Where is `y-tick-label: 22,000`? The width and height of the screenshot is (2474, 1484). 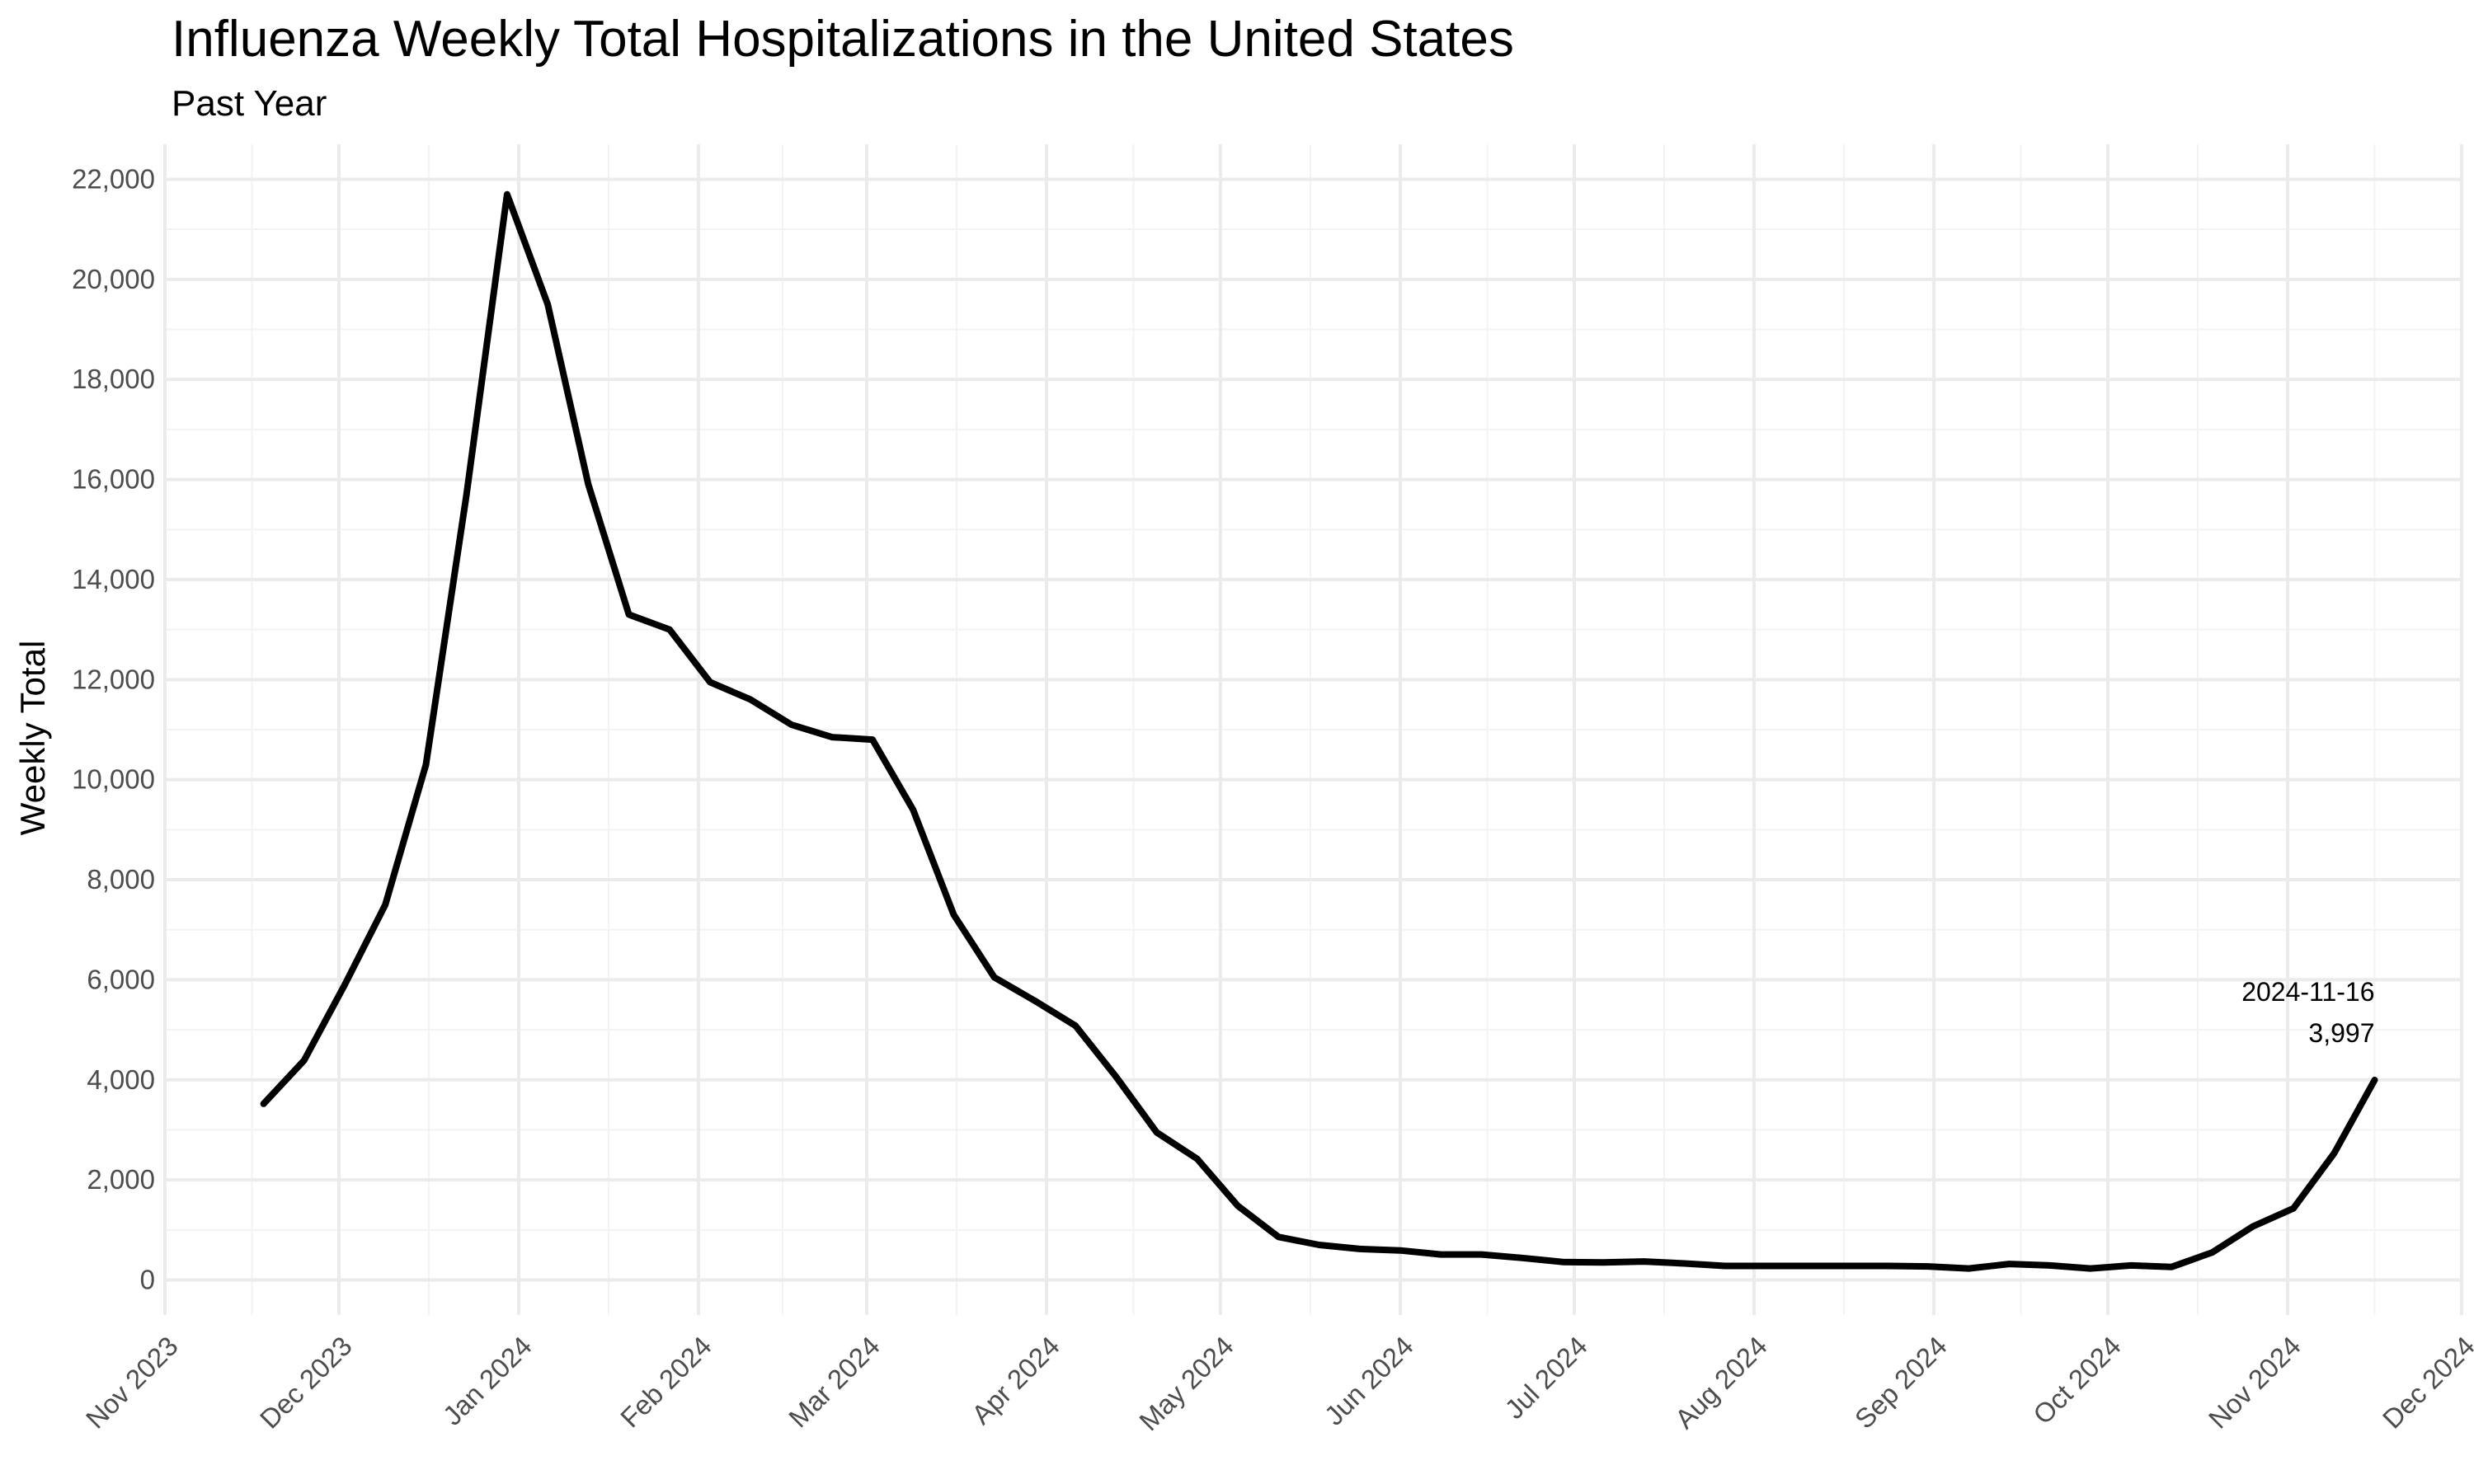
y-tick-label: 22,000 is located at coordinates (113, 178).